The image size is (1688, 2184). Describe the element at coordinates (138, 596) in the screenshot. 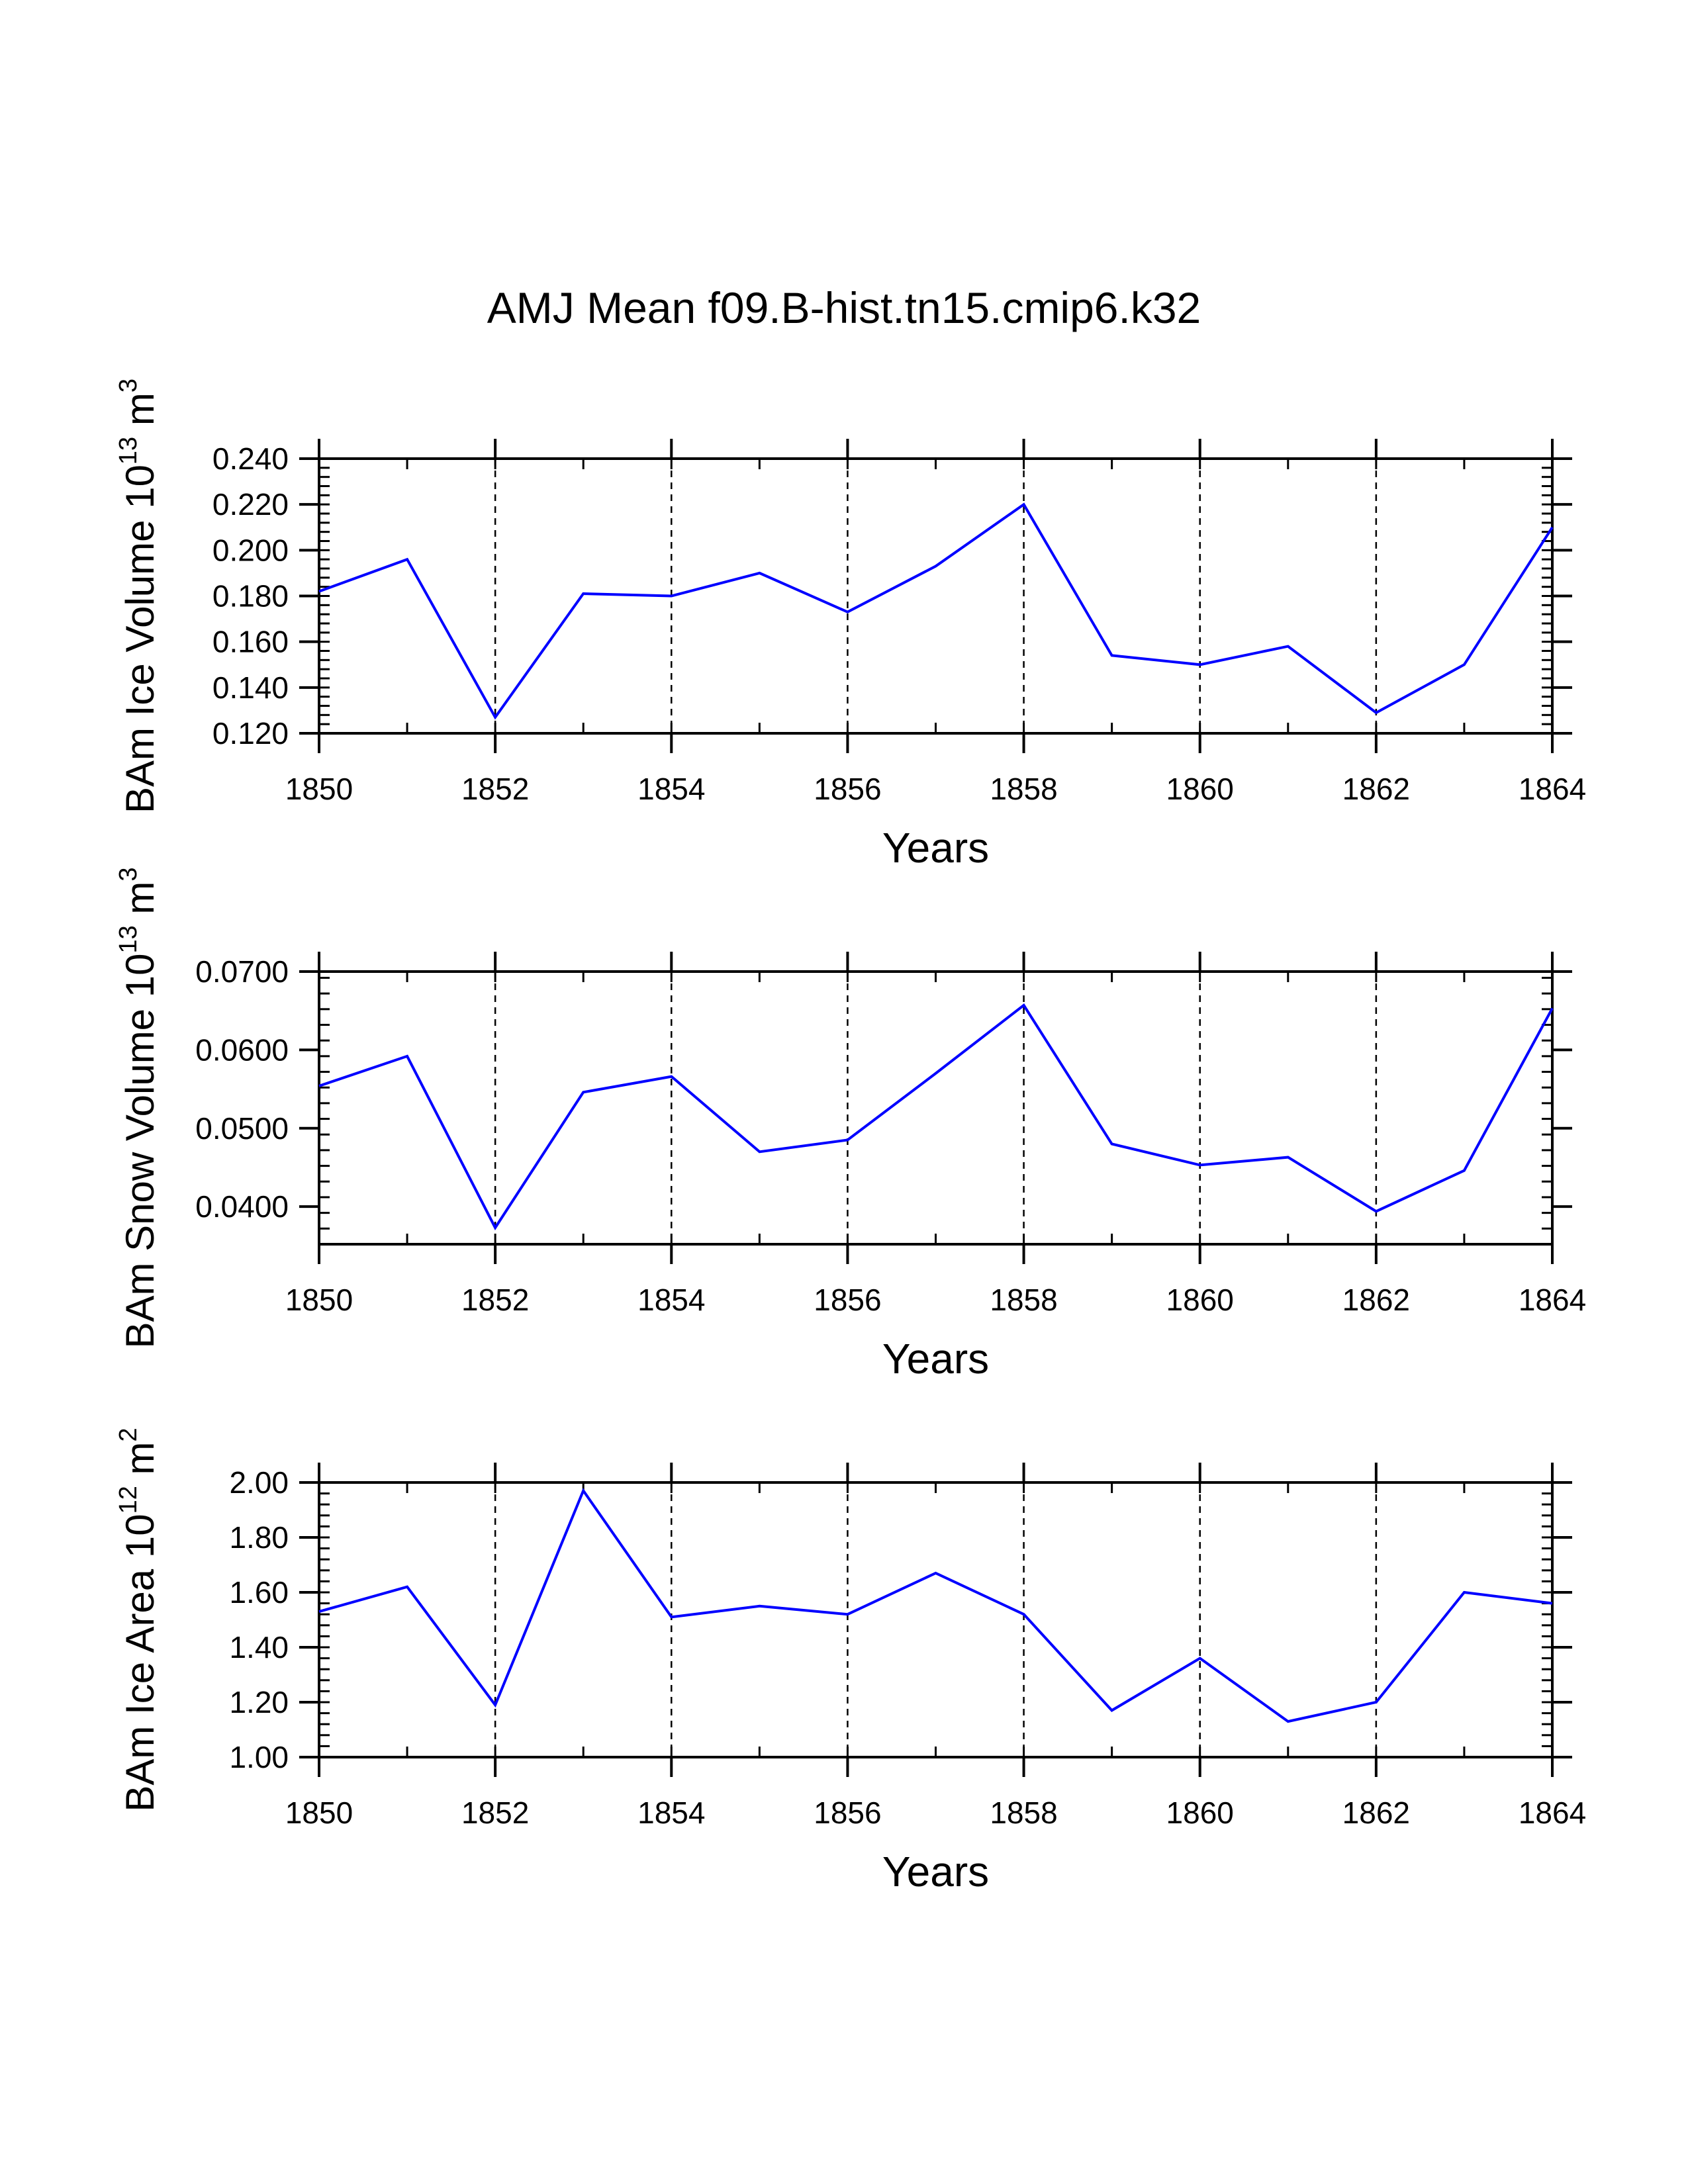

I see `y-axis-label: BAm Ice Volume 1013 m3` at that location.